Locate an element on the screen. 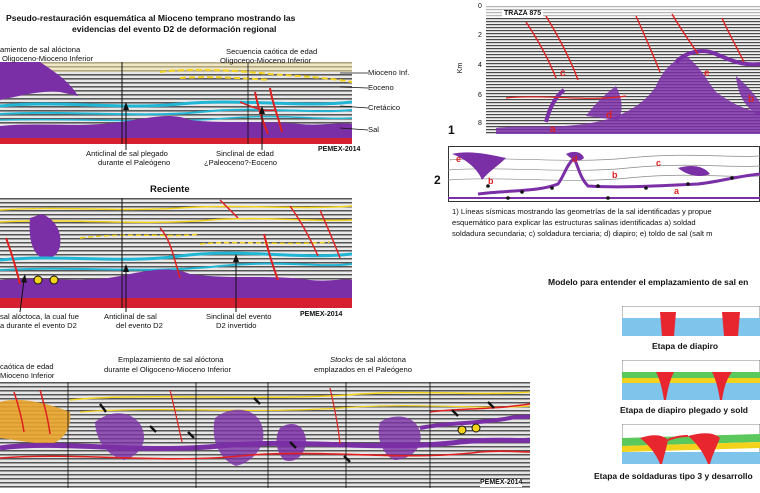 This screenshot has width=760, height=493. top-label-mioceno: Mioceno Inf. is located at coordinates (389, 72).